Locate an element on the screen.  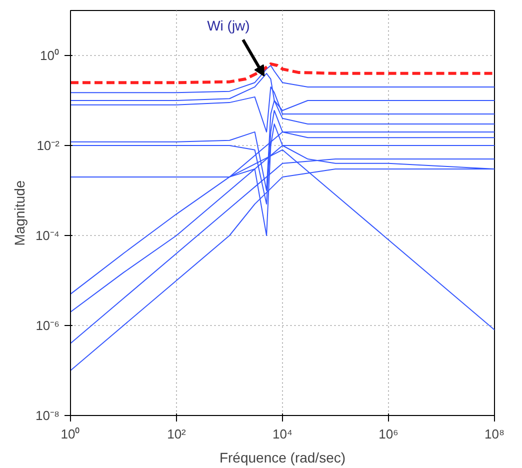
y-tick-label: 10⁻⁴ is located at coordinates (47, 235).